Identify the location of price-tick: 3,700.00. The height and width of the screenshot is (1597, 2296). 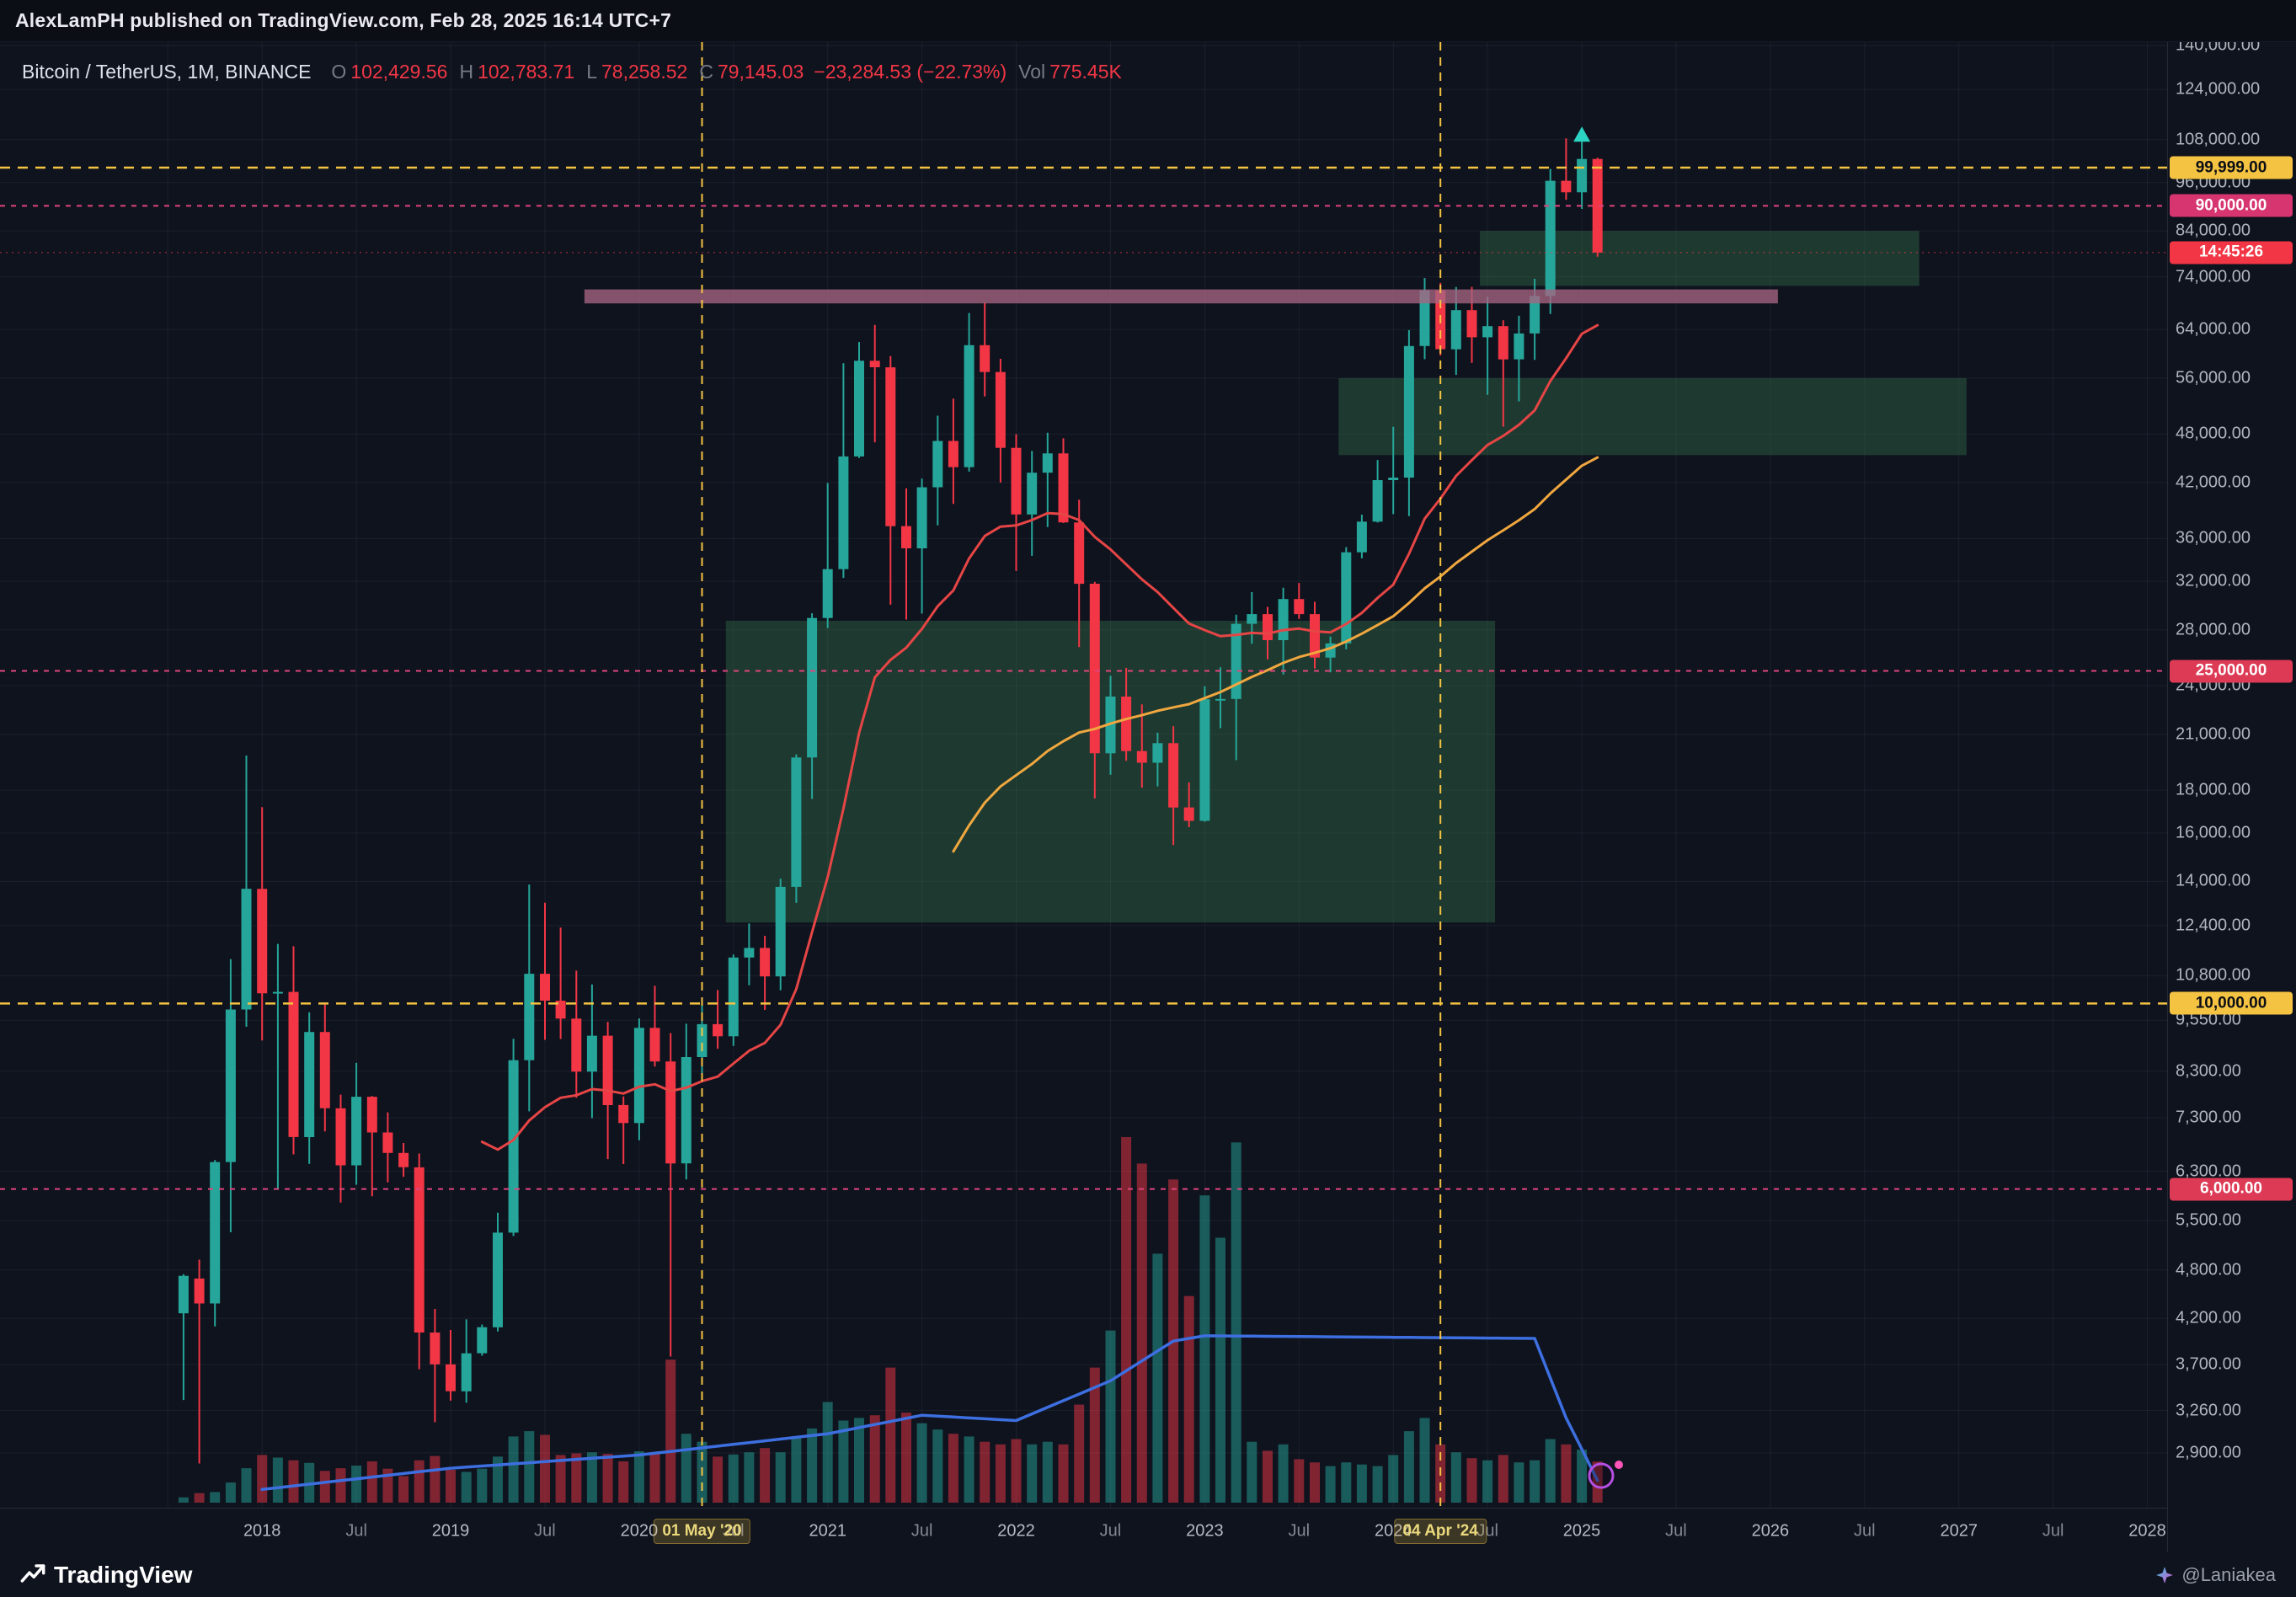
(2208, 1364).